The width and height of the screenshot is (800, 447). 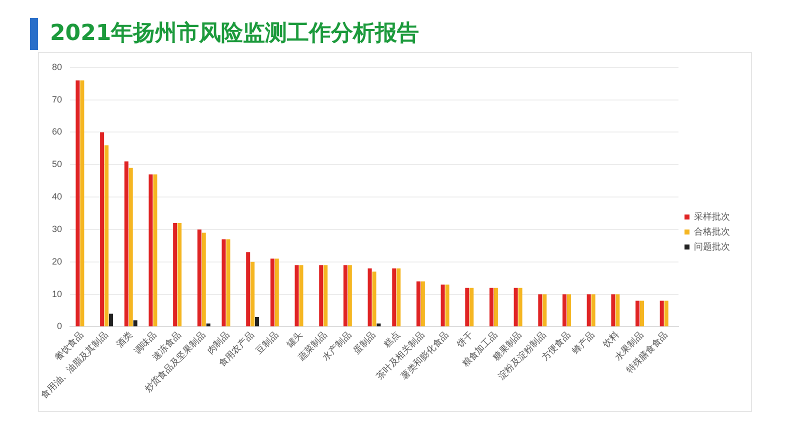 What do you see at coordinates (712, 216) in the screenshot?
I see `legend-label: 采样批次` at bounding box center [712, 216].